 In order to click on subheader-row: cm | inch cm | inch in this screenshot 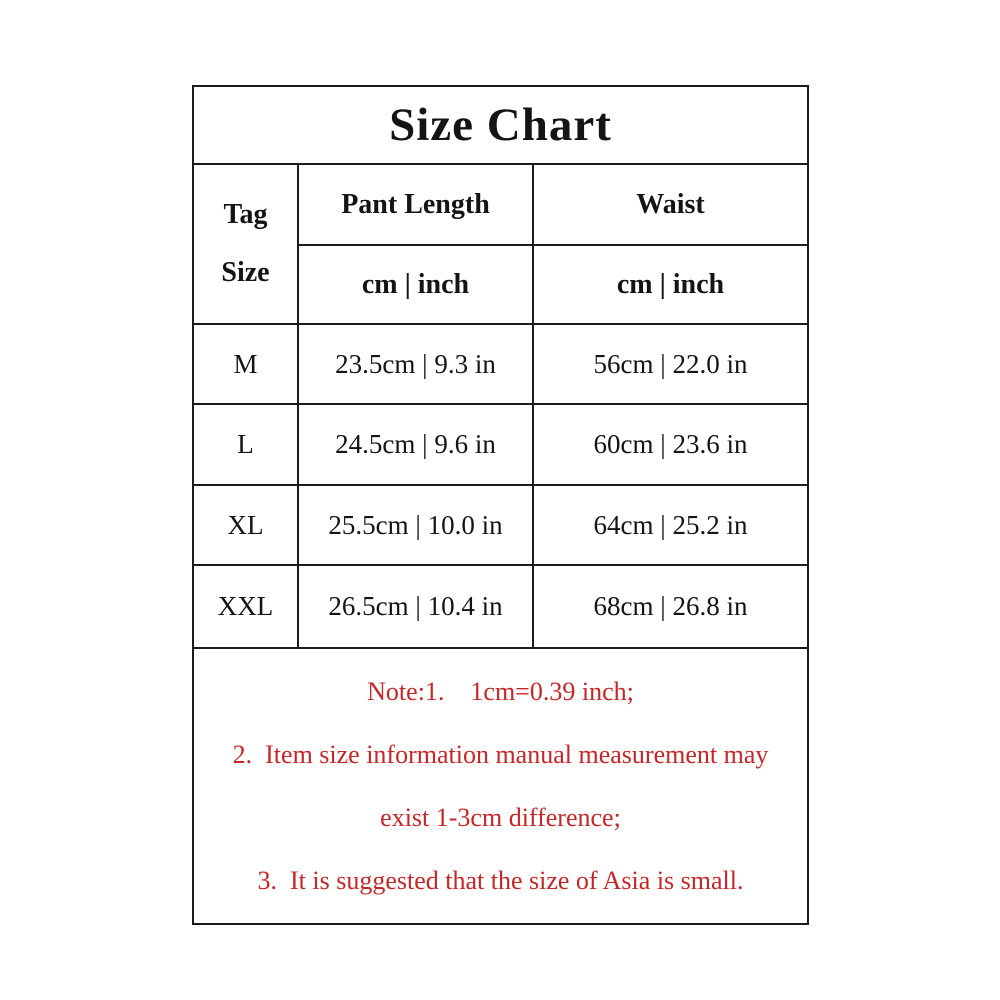, I will do `click(501, 284)`.